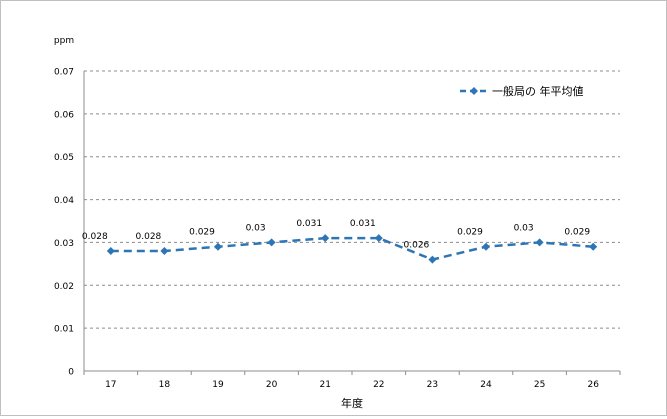 This screenshot has width=667, height=419. Describe the element at coordinates (324, 385) in the screenshot. I see `x-tick-label: 21` at that location.